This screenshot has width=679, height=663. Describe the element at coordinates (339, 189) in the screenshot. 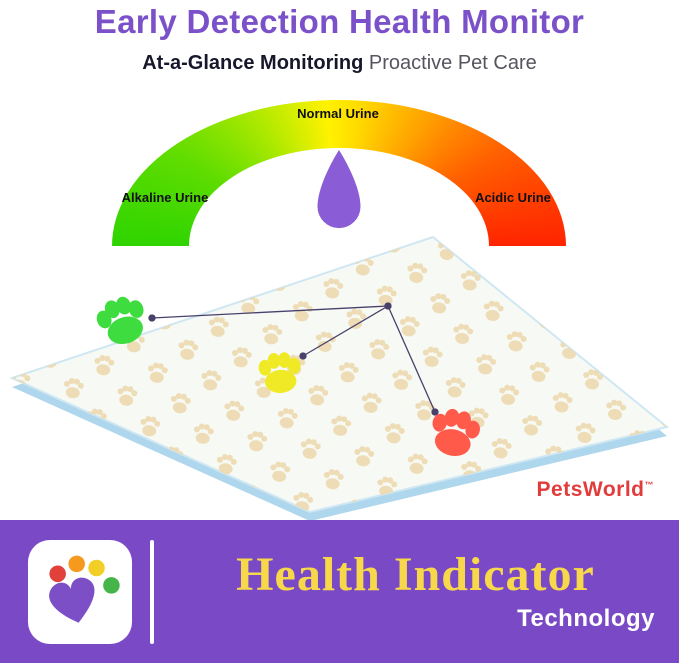

I see `urine-droplet-icon` at that location.